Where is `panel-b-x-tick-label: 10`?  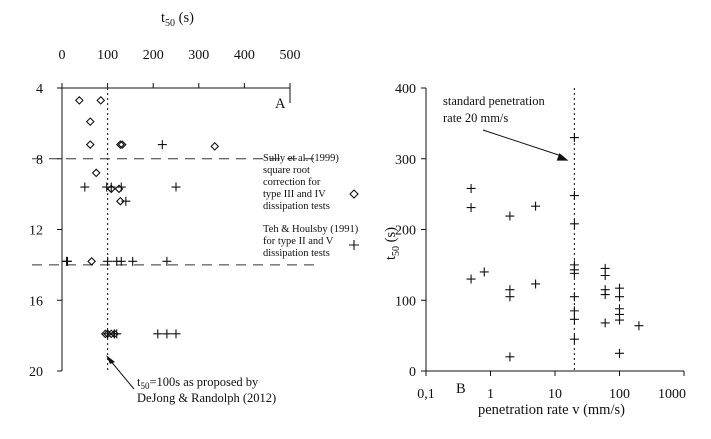 panel-b-x-tick-label: 10 is located at coordinates (555, 394).